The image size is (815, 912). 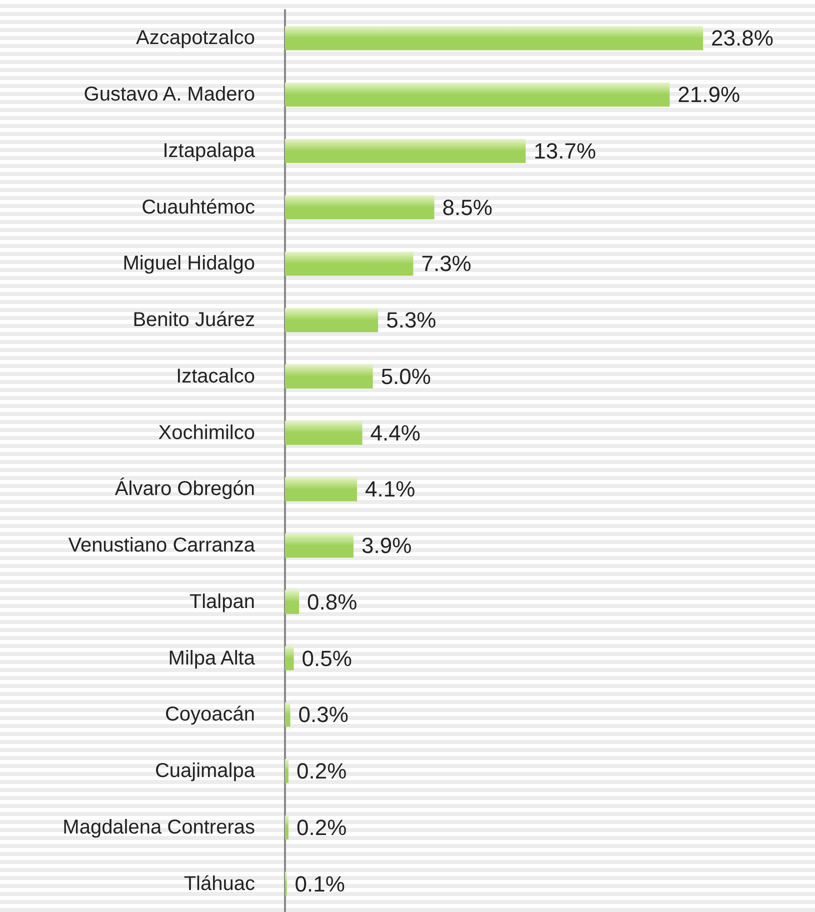 What do you see at coordinates (323, 715) in the screenshot?
I see `data-label: 0.3%` at bounding box center [323, 715].